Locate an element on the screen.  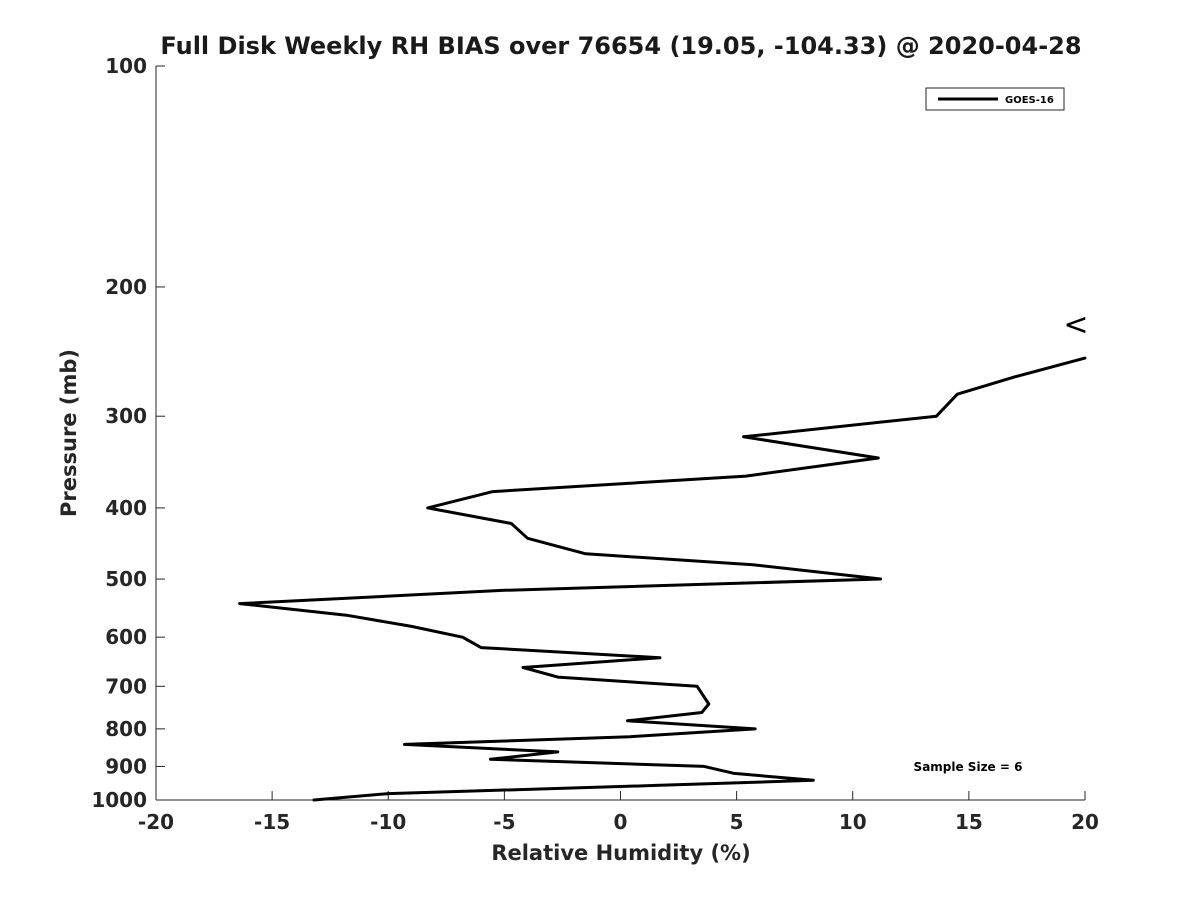
y-tick-label: 300 is located at coordinates (126, 416).